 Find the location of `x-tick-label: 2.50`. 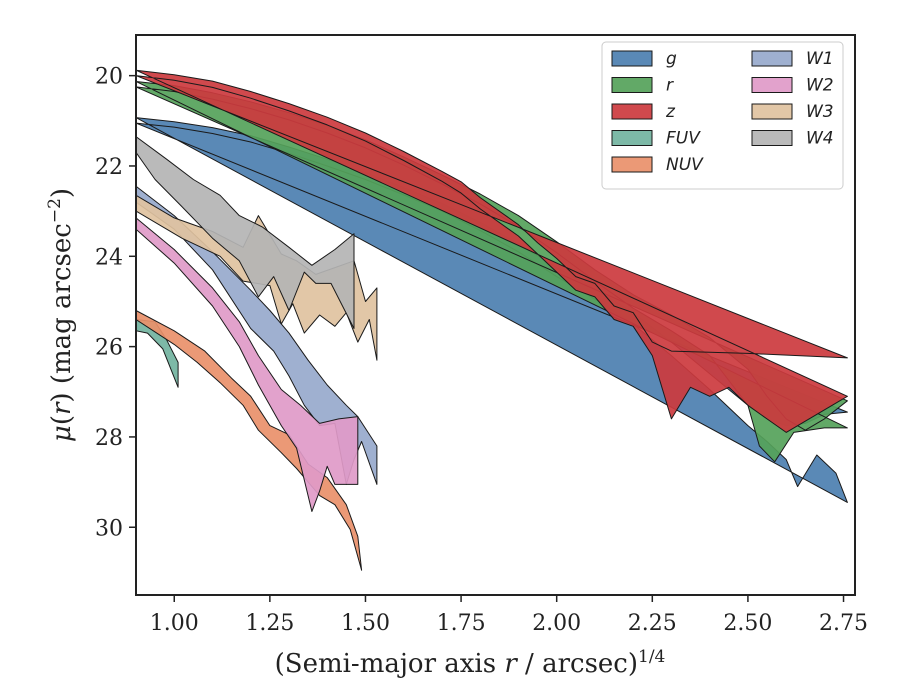

x-tick-label: 2.50 is located at coordinates (747, 623).